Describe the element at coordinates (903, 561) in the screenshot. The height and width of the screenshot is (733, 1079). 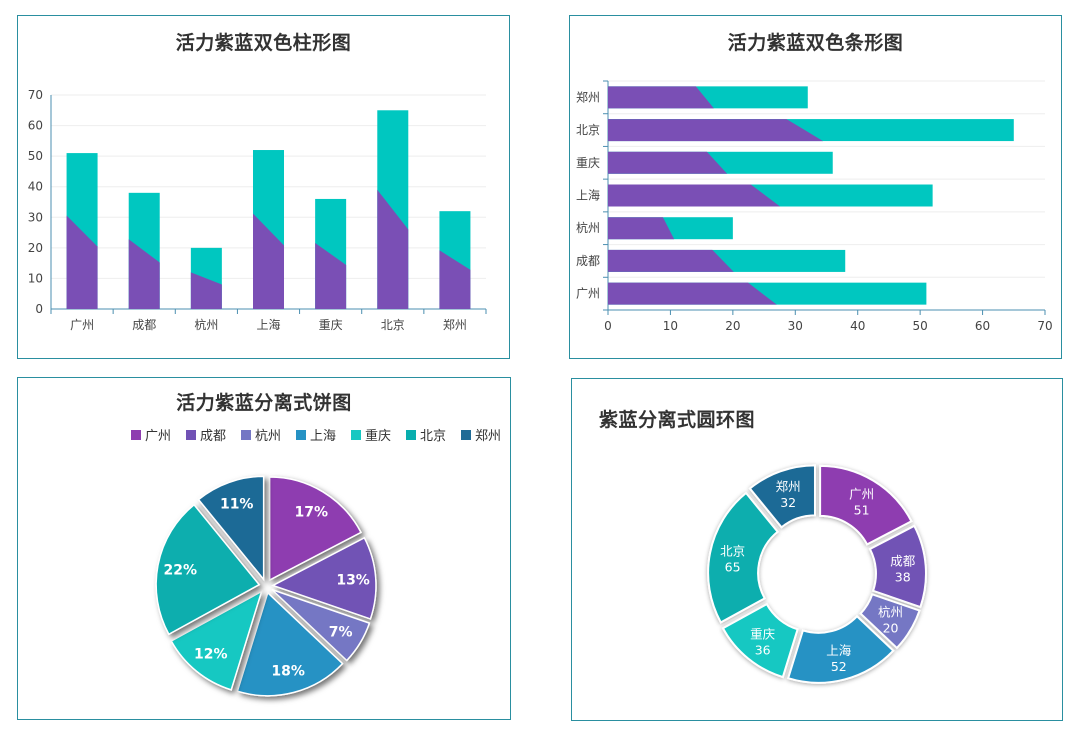
I see `donut-slice-label: 成都` at that location.